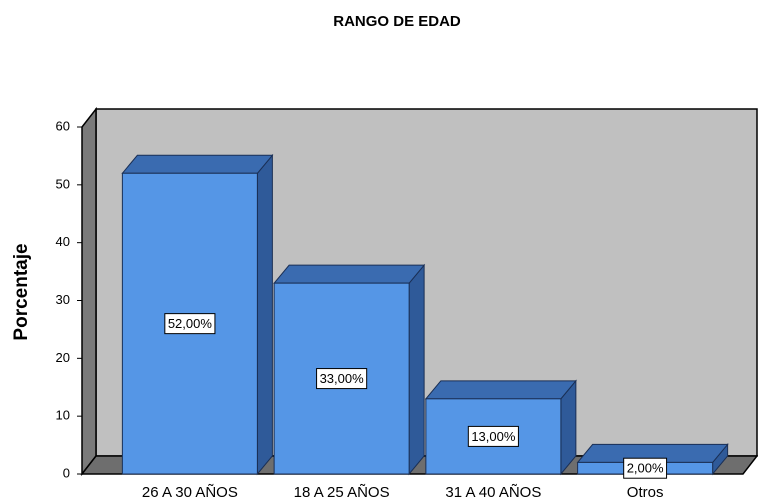 The height and width of the screenshot is (501, 758). Describe the element at coordinates (342, 492) in the screenshot. I see `x-tick-label: 18 A 25 AÑOS` at that location.